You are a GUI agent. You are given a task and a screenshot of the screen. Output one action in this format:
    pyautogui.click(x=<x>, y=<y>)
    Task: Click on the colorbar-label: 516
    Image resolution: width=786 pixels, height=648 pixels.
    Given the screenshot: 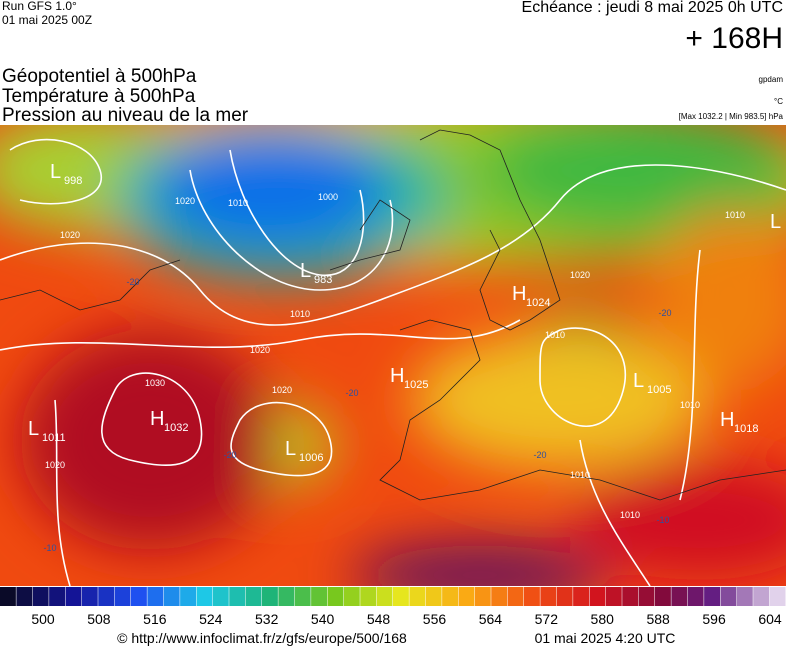 What is the action you would take?
    pyautogui.click(x=155, y=619)
    